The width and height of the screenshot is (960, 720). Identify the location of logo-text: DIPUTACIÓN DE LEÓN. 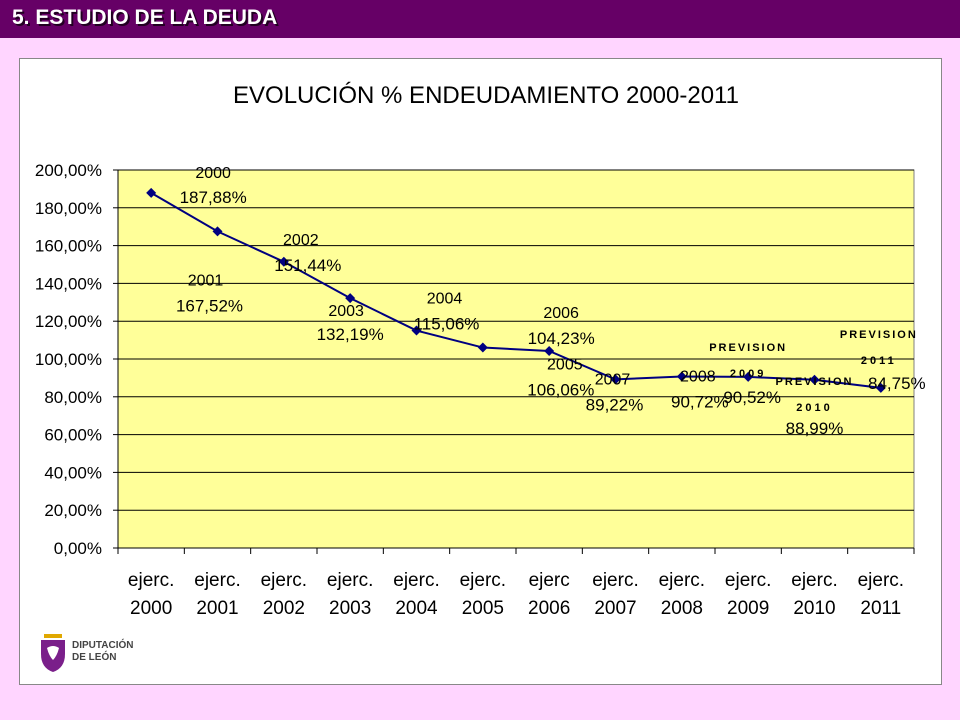
(102, 652).